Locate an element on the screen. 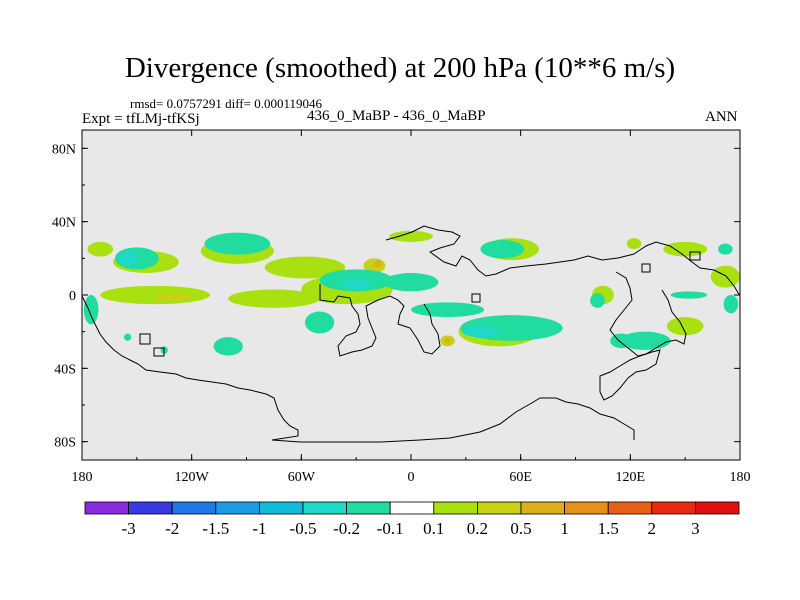  colorbar-label: 0.2 is located at coordinates (477, 528).